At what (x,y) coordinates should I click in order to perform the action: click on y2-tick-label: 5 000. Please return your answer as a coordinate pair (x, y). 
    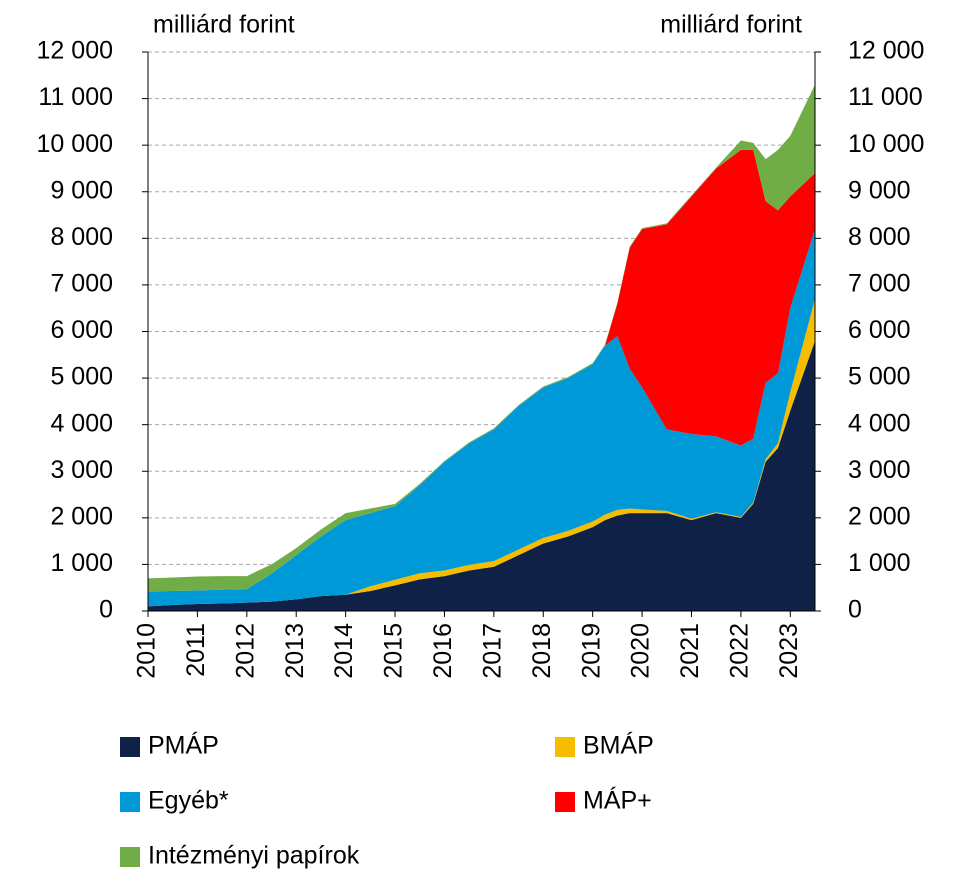
    Looking at the image, I should click on (879, 377).